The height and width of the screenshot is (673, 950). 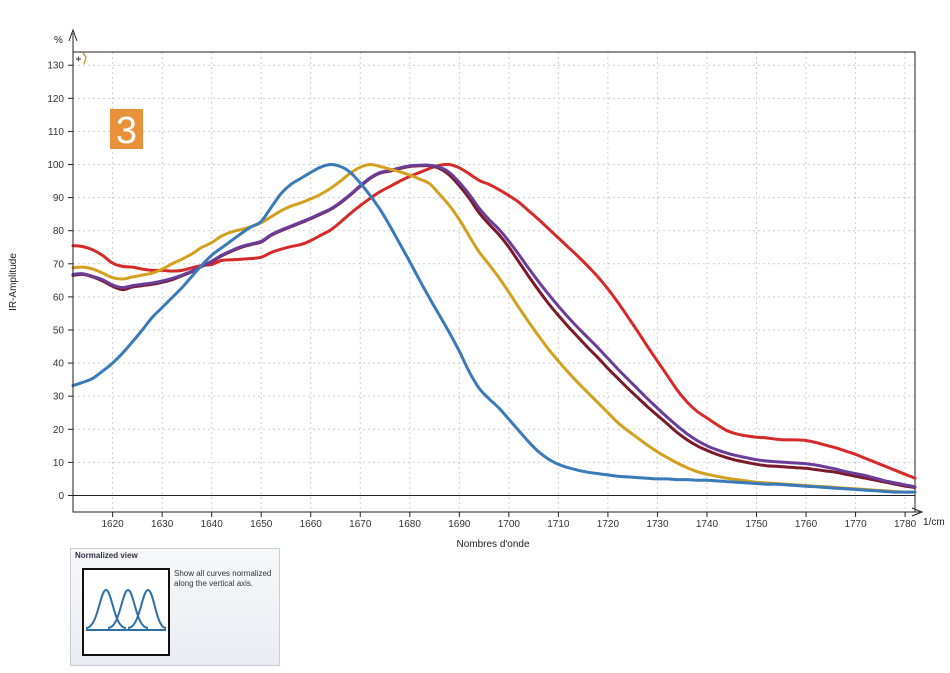 What do you see at coordinates (58, 40) in the screenshot?
I see `y-unit-label: %` at bounding box center [58, 40].